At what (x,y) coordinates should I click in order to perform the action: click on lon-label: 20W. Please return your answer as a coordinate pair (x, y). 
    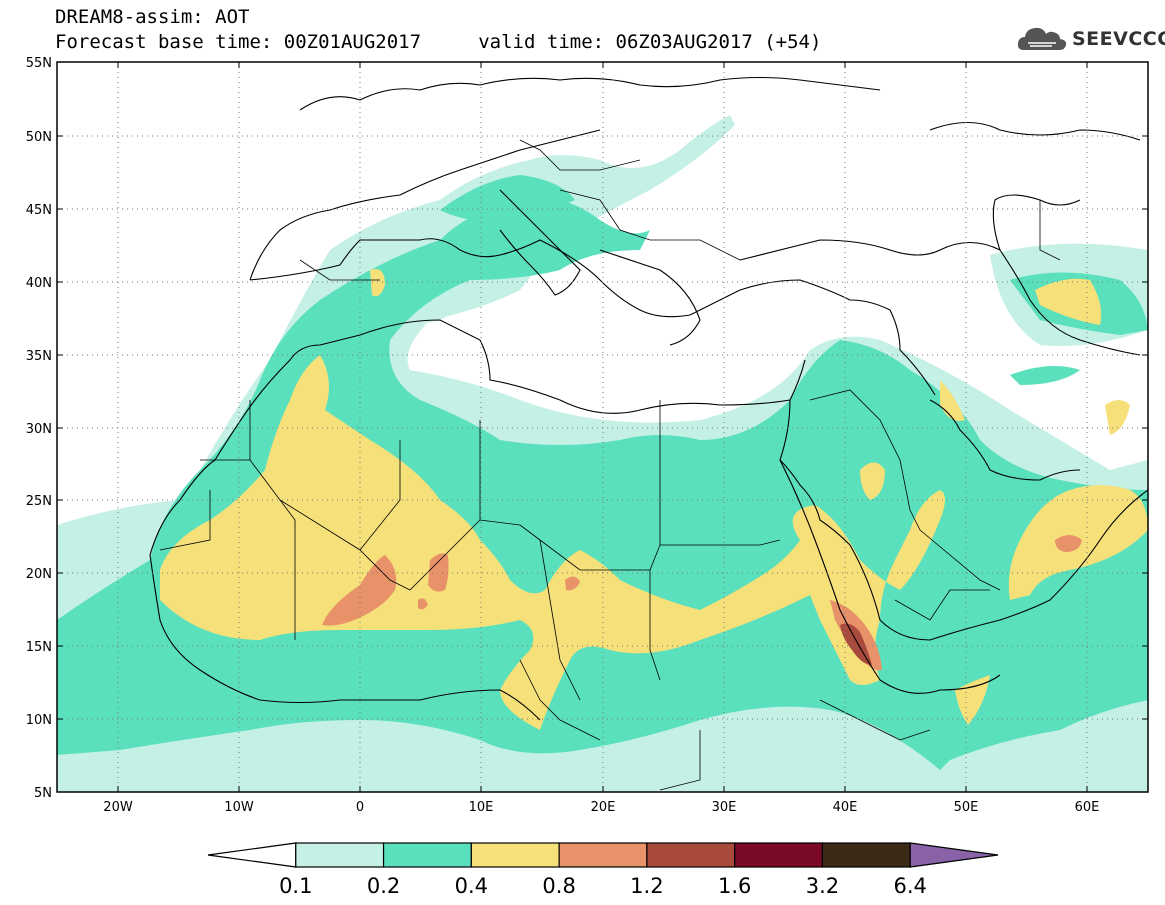
    Looking at the image, I should click on (118, 807).